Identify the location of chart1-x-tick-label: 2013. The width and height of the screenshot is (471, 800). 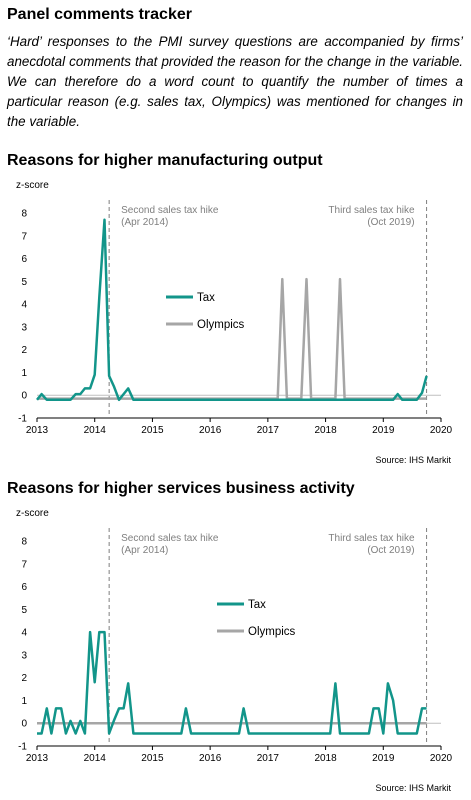
(37, 758).